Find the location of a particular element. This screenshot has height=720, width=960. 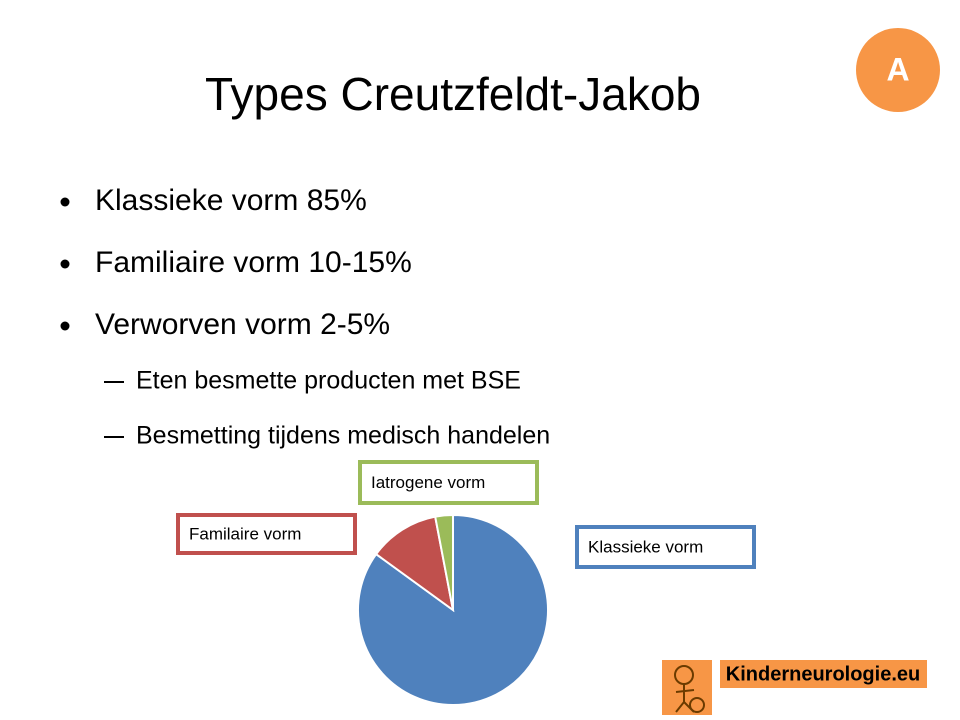

slice-label: Klassieke vorm is located at coordinates (645, 546).